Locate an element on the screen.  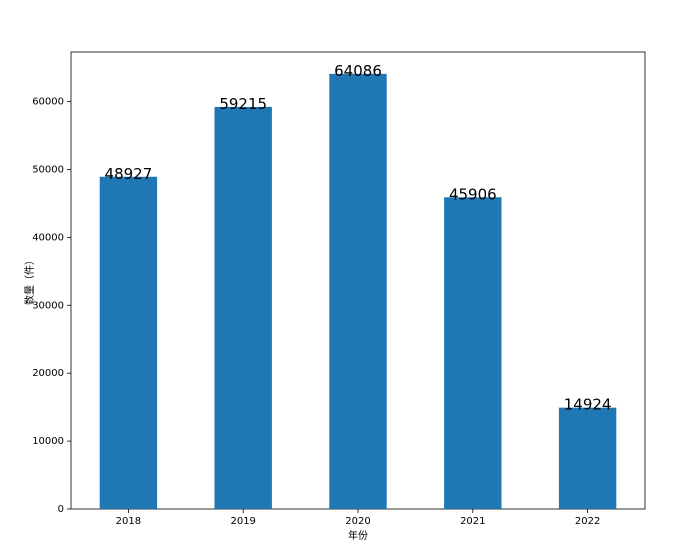
x-tick-label: 2021 is located at coordinates (472, 521).